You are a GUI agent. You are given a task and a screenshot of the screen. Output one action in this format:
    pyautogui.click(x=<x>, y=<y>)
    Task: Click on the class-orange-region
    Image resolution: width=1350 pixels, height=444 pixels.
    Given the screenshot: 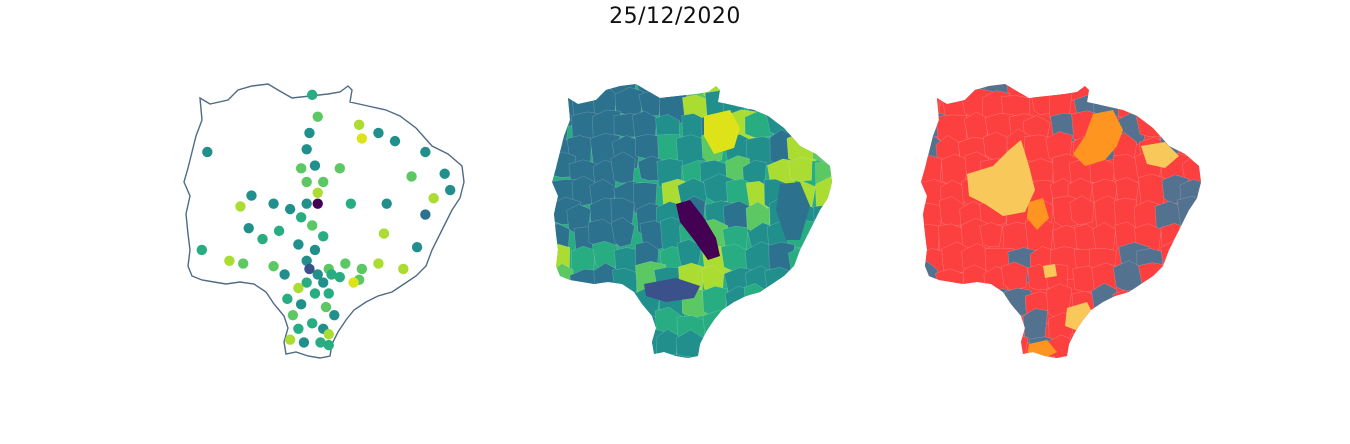 What is the action you would take?
    pyautogui.click(x=1038, y=214)
    